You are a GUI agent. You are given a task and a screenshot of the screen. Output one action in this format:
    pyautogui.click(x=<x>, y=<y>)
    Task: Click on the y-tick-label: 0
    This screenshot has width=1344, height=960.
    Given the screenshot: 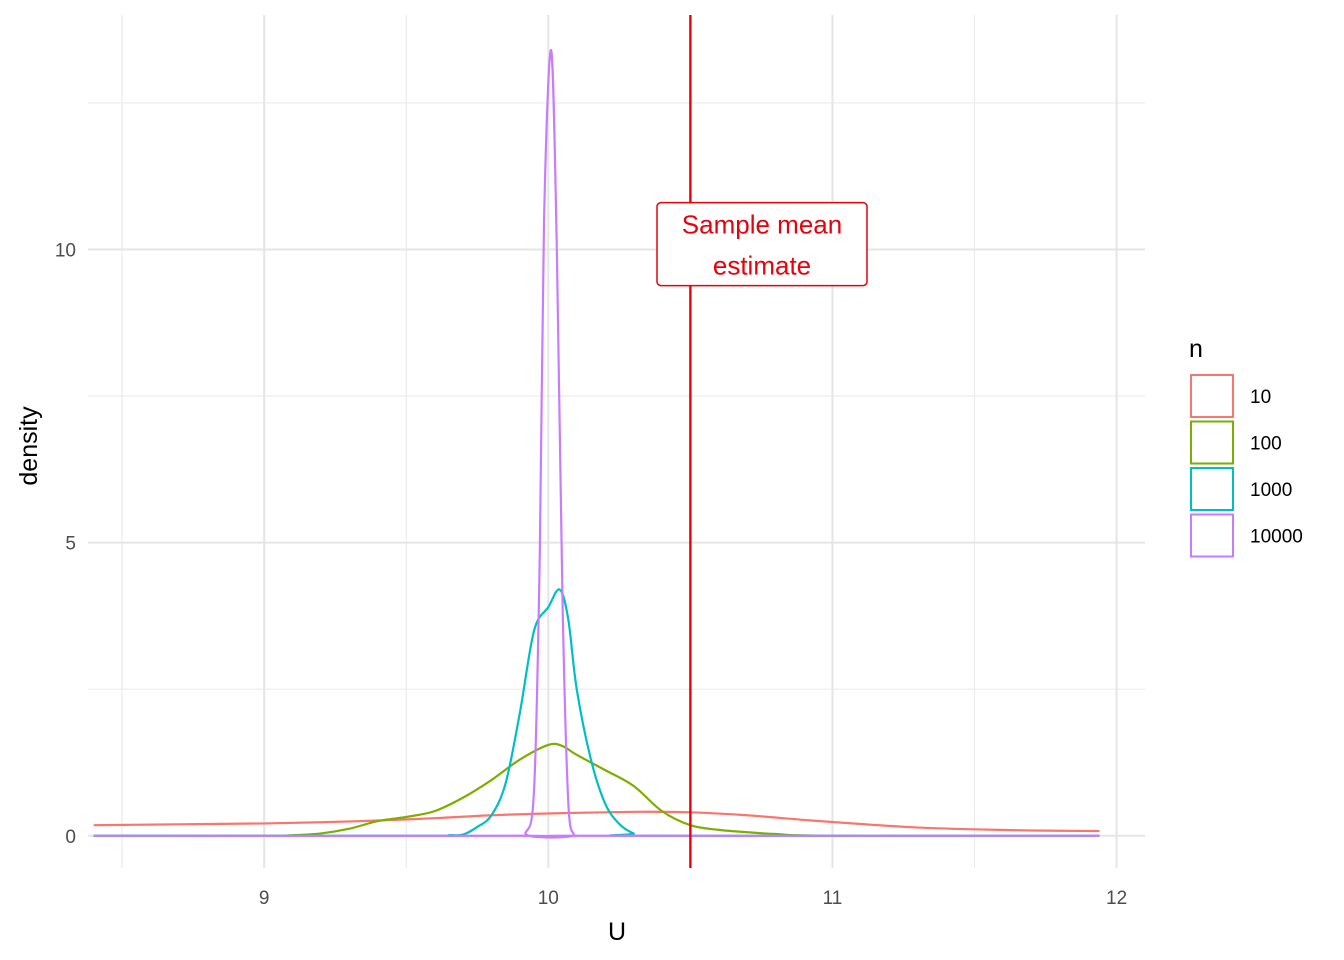 What is the action you would take?
    pyautogui.click(x=70, y=837)
    